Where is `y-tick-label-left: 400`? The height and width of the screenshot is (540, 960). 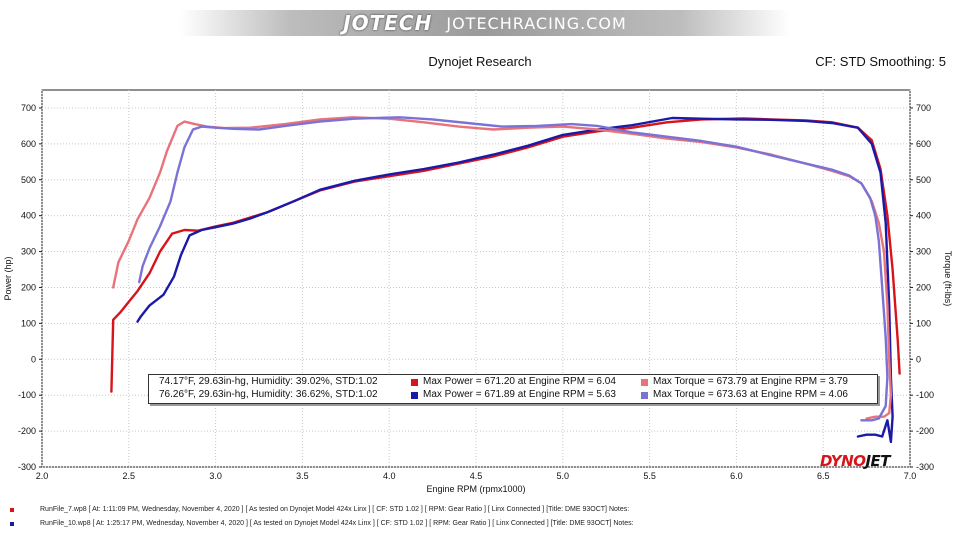 y-tick-label-left: 400 is located at coordinates (28, 216).